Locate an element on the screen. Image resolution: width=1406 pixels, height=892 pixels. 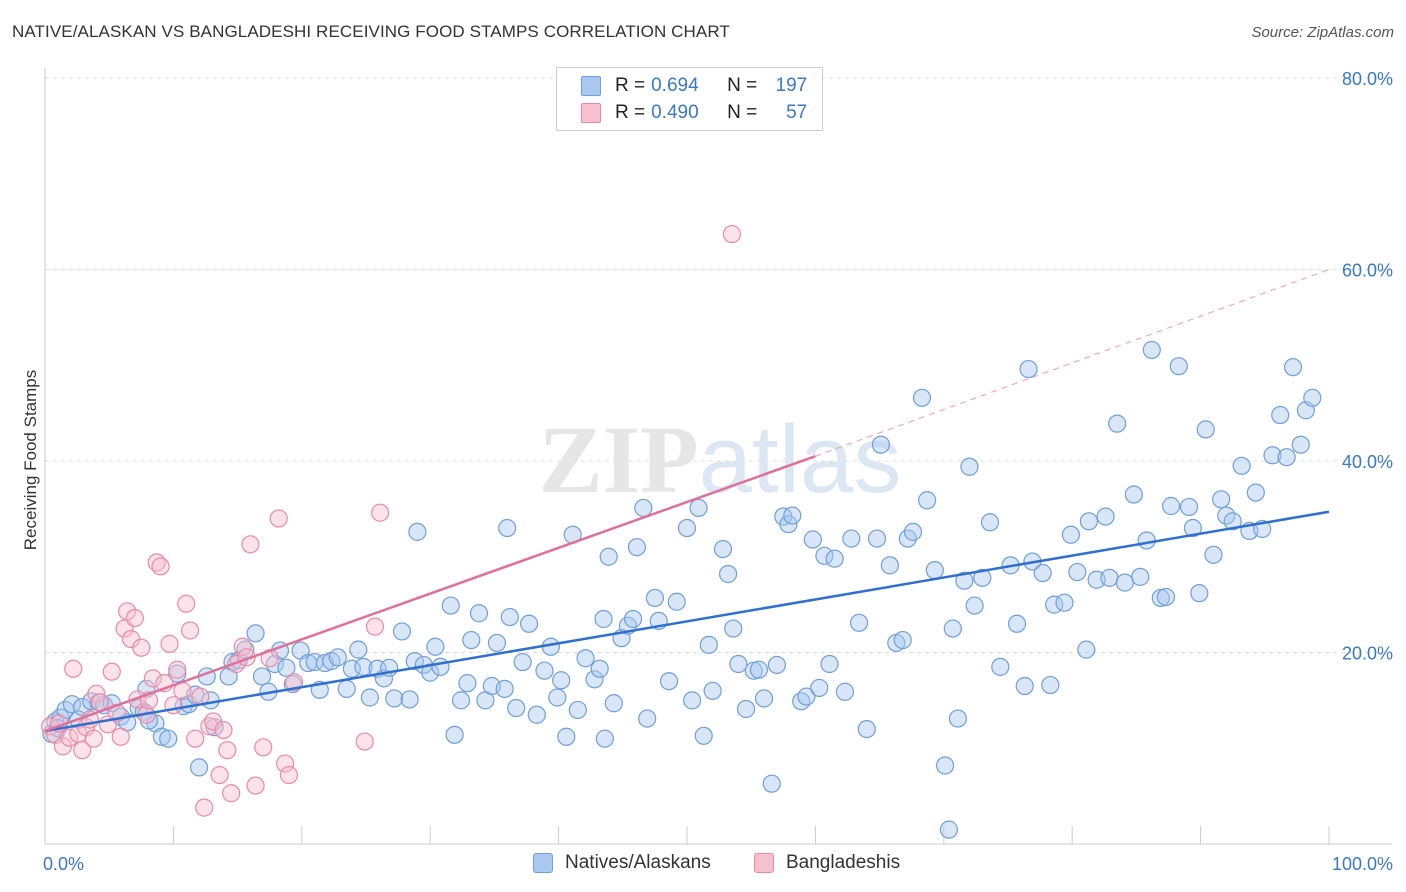
correlation-legend: R = 0.694 N = 197 R = 0.490 N = 57 is located at coordinates (689, 99).